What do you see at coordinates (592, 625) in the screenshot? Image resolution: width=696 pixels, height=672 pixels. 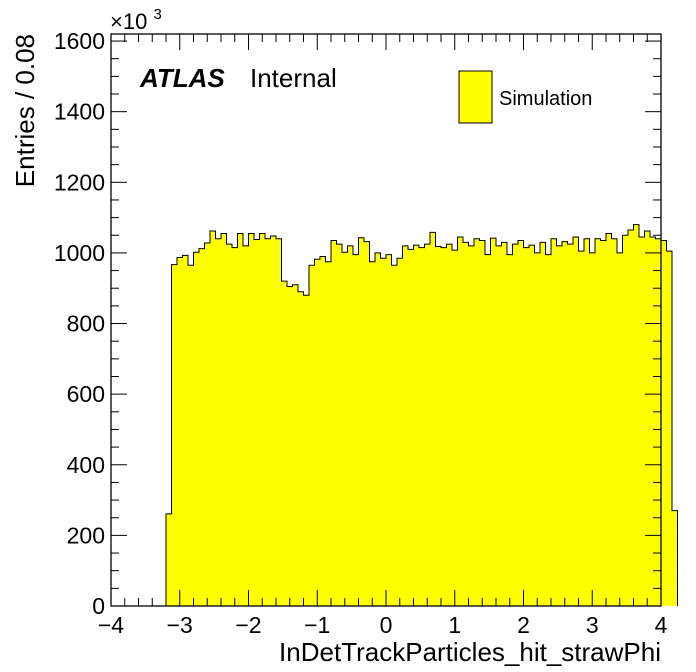 I see `x-tick-label: 3` at bounding box center [592, 625].